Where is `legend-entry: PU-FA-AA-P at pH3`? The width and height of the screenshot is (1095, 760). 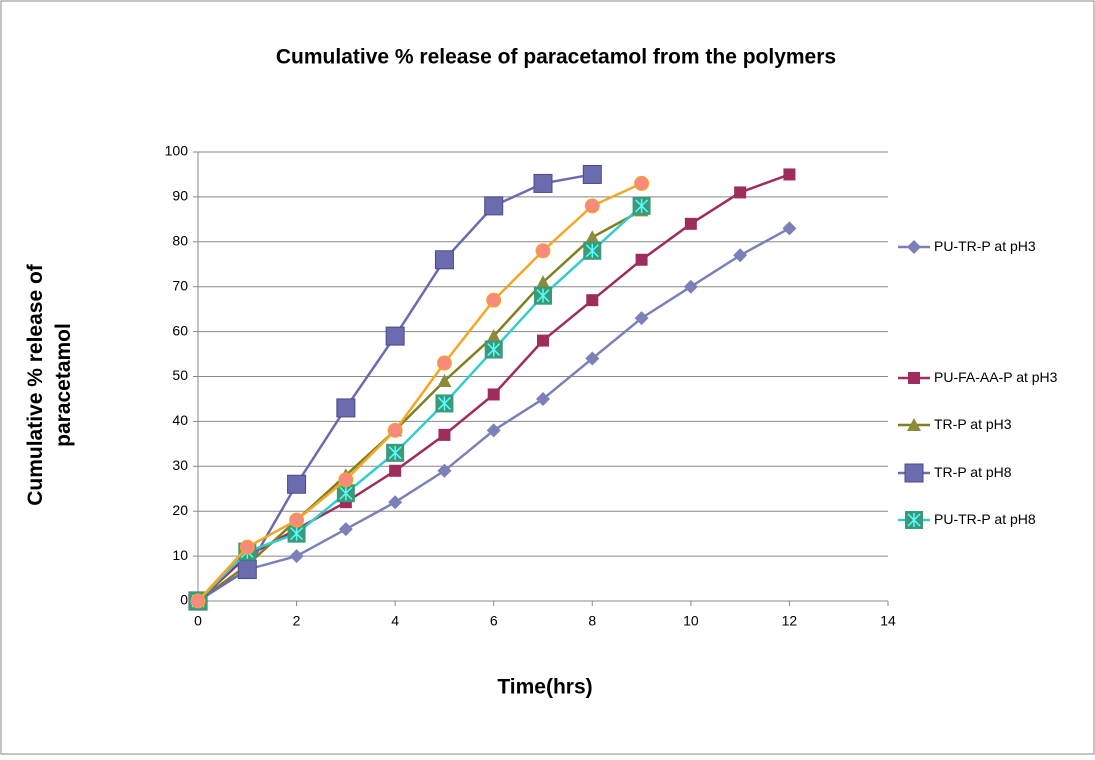 legend-entry: PU-FA-AA-P at pH3 is located at coordinates (996, 377).